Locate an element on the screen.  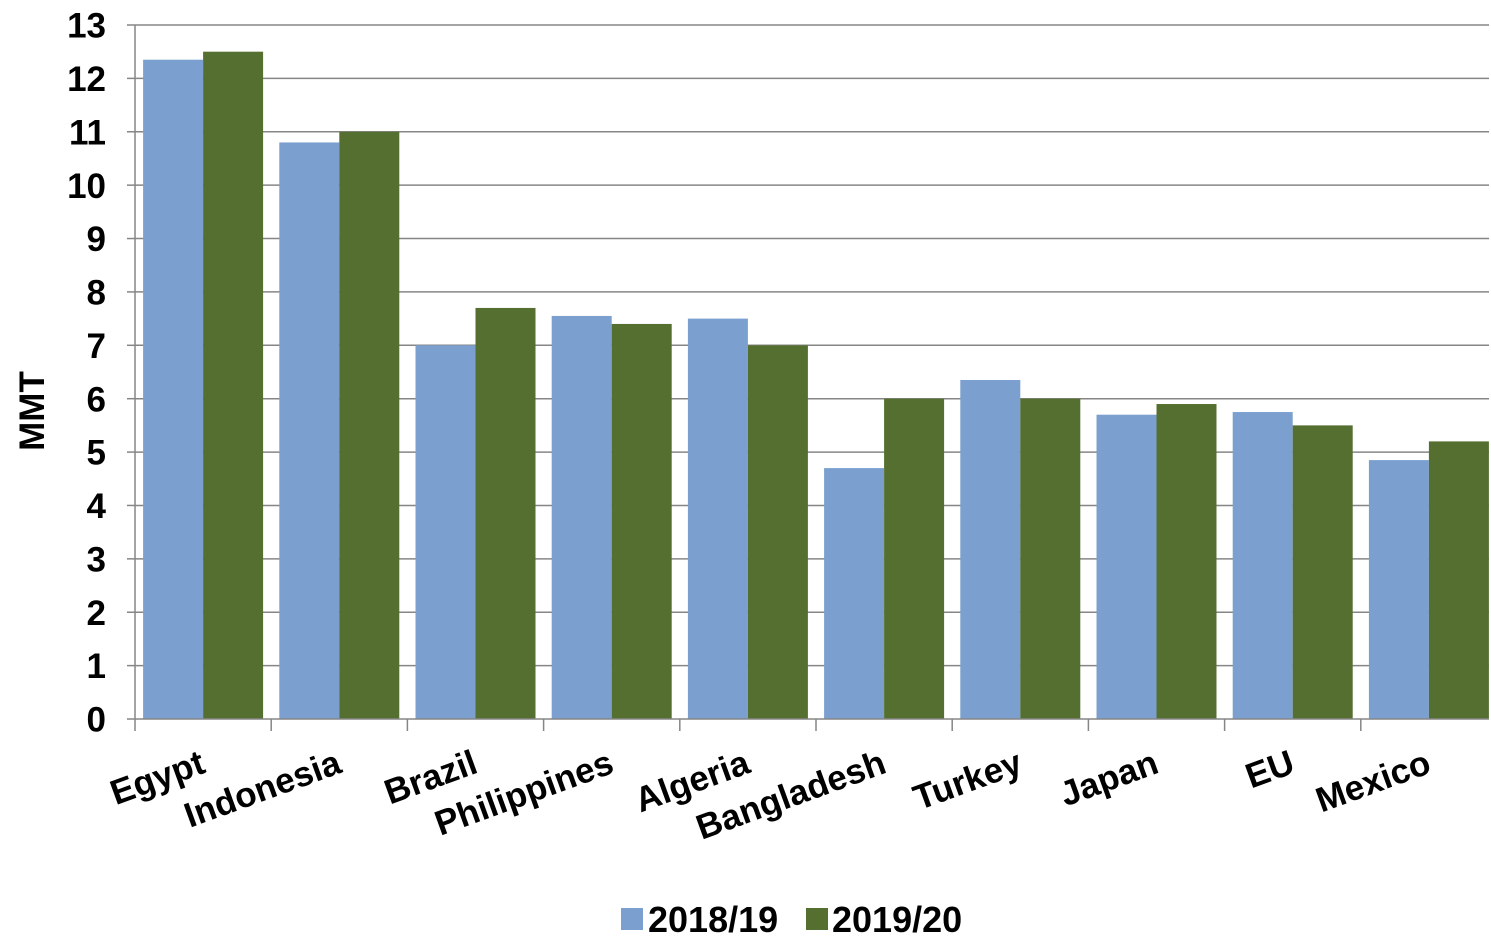
x-tick-label-indonesia: Indonesia is located at coordinates (262, 789).